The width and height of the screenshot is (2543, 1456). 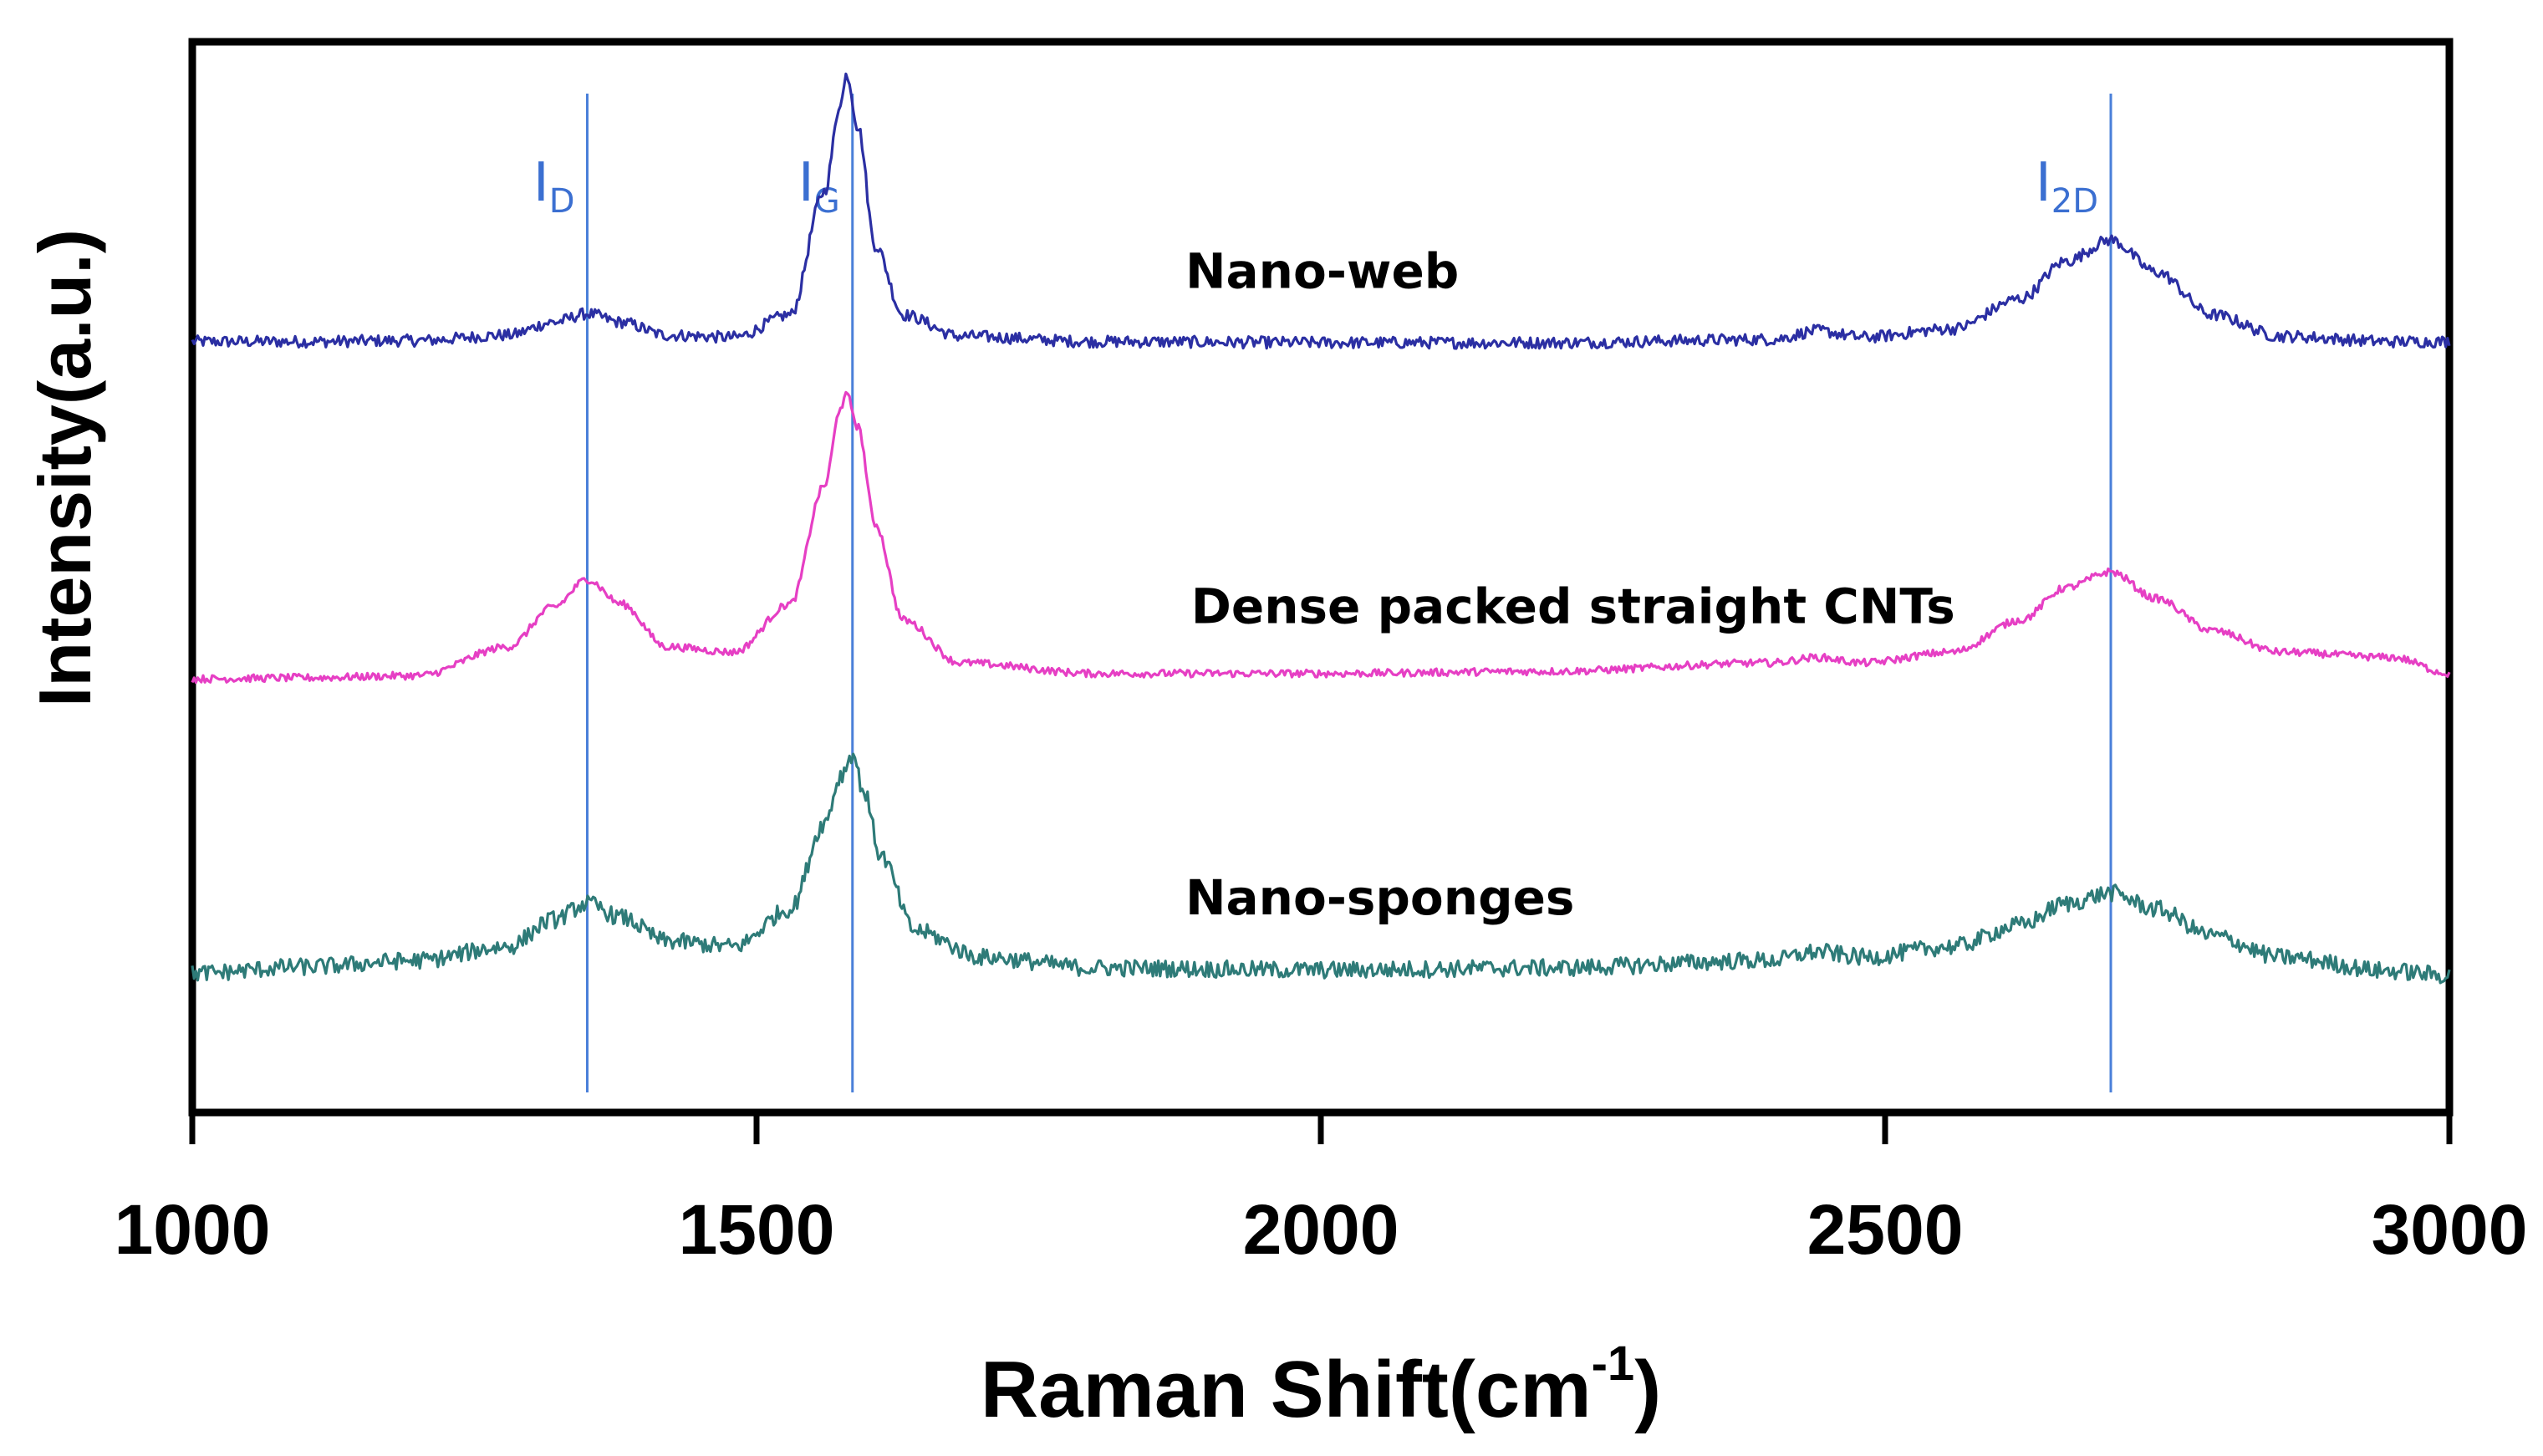 What do you see at coordinates (1573, 606) in the screenshot?
I see `series-label-dense-packed-straight-cnts: Dense packed straight CNTs` at bounding box center [1573, 606].